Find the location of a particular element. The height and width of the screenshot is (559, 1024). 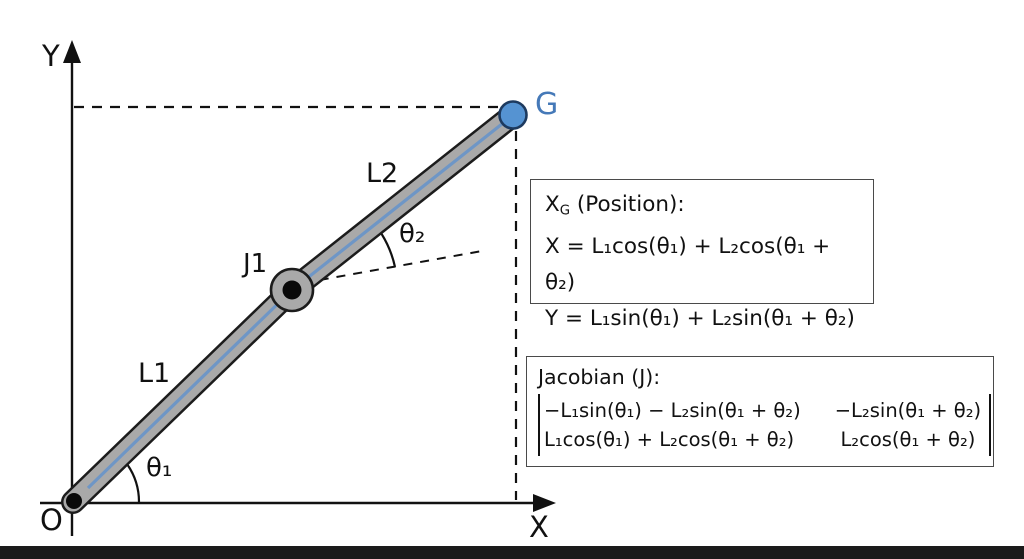

link-l1-center-line is located at coordinates (188, 390).